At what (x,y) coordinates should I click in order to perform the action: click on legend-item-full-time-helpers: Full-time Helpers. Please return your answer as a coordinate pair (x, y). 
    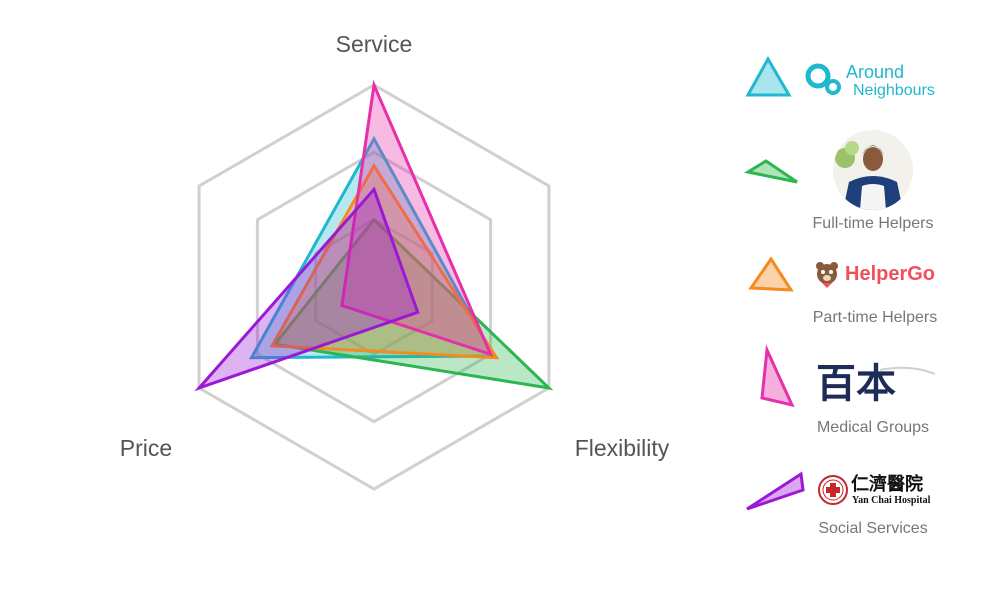
    Looking at the image, I should click on (873, 181).